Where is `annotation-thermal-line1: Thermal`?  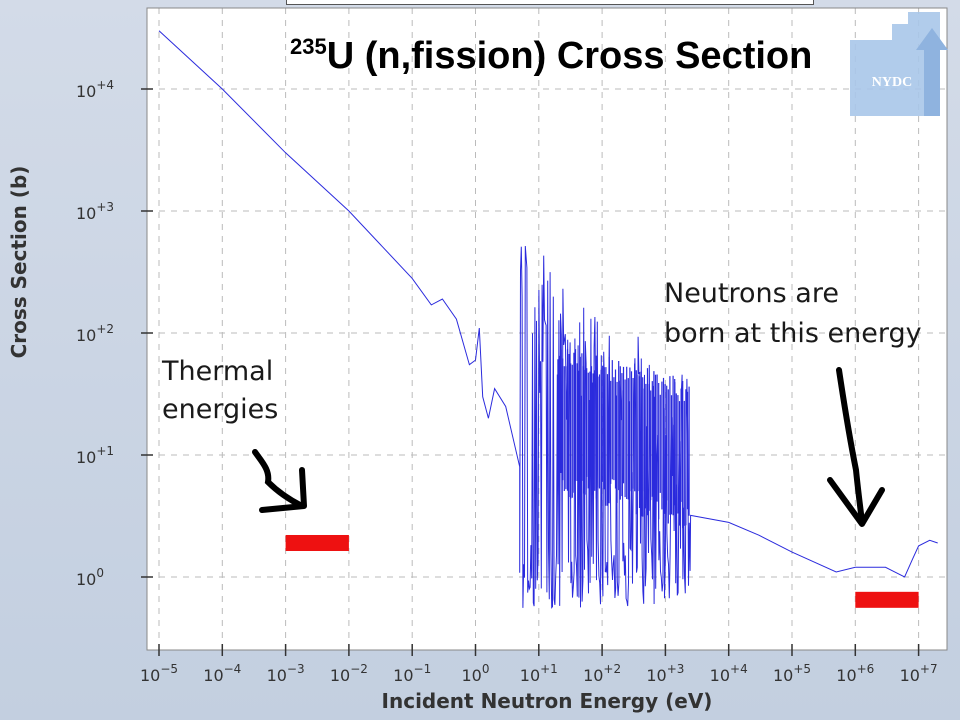
annotation-thermal-line1: Thermal is located at coordinates (217, 371).